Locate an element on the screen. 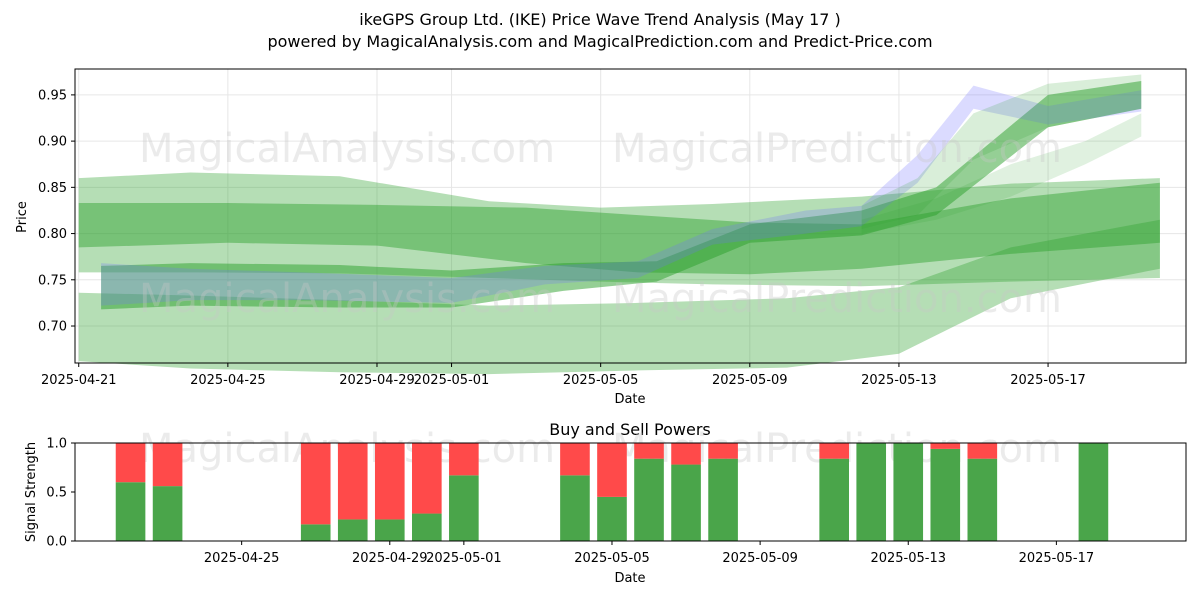 This screenshot has width=1200, height=600. signal-y-tick-label: 1.0 is located at coordinates (56, 444).